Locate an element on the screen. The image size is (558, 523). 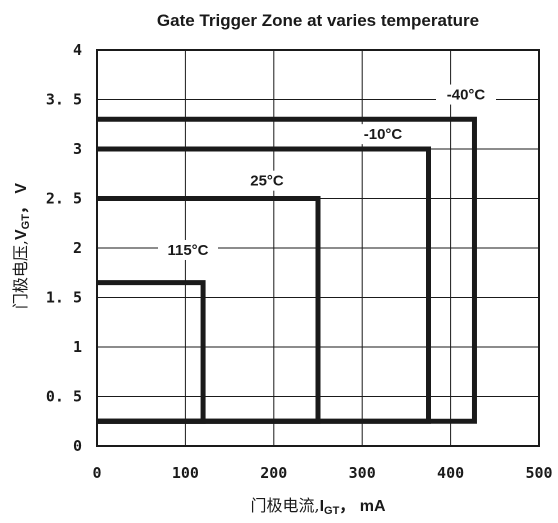
x-tick-label: 0 is located at coordinates (96, 473).